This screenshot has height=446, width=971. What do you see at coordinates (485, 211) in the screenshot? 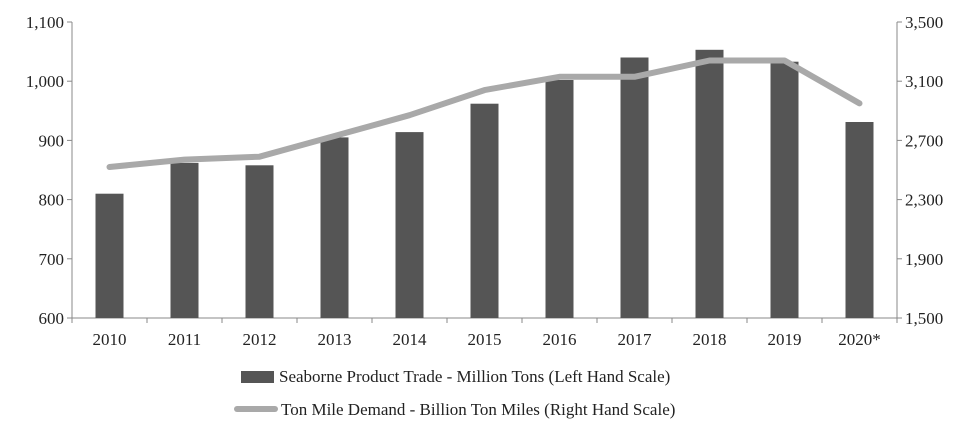
I see `bar-2015` at bounding box center [485, 211].